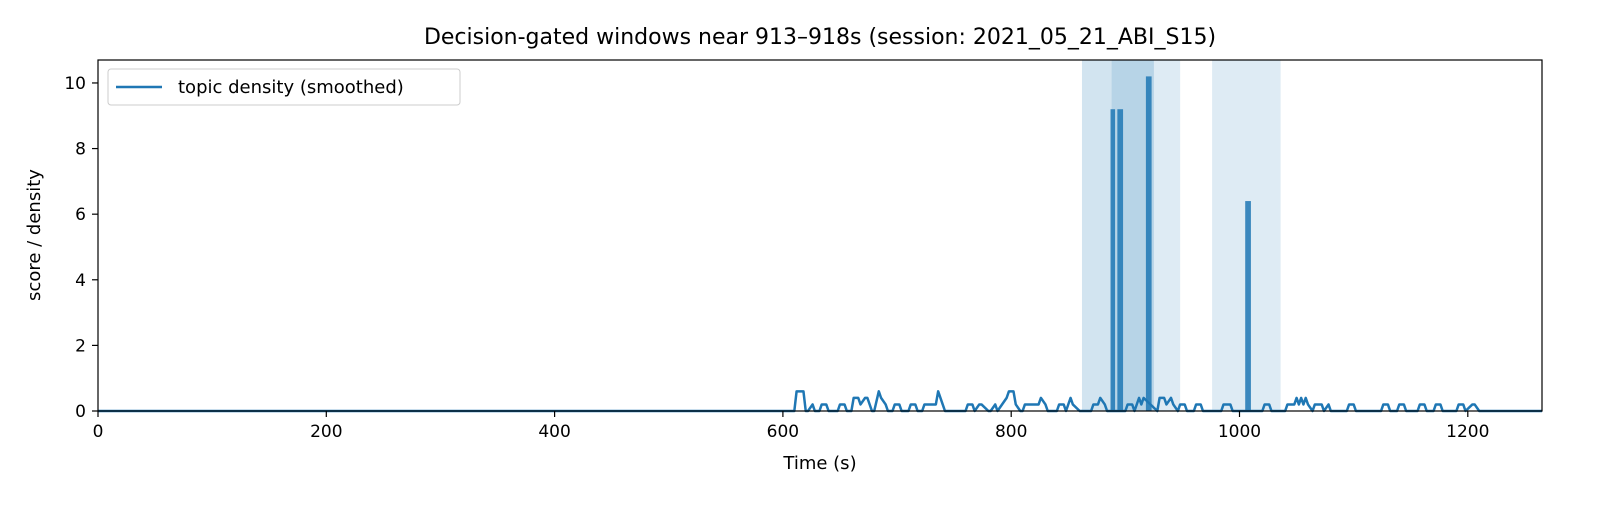  What do you see at coordinates (34, 235) in the screenshot?
I see `y-axis-label: score / density` at bounding box center [34, 235].